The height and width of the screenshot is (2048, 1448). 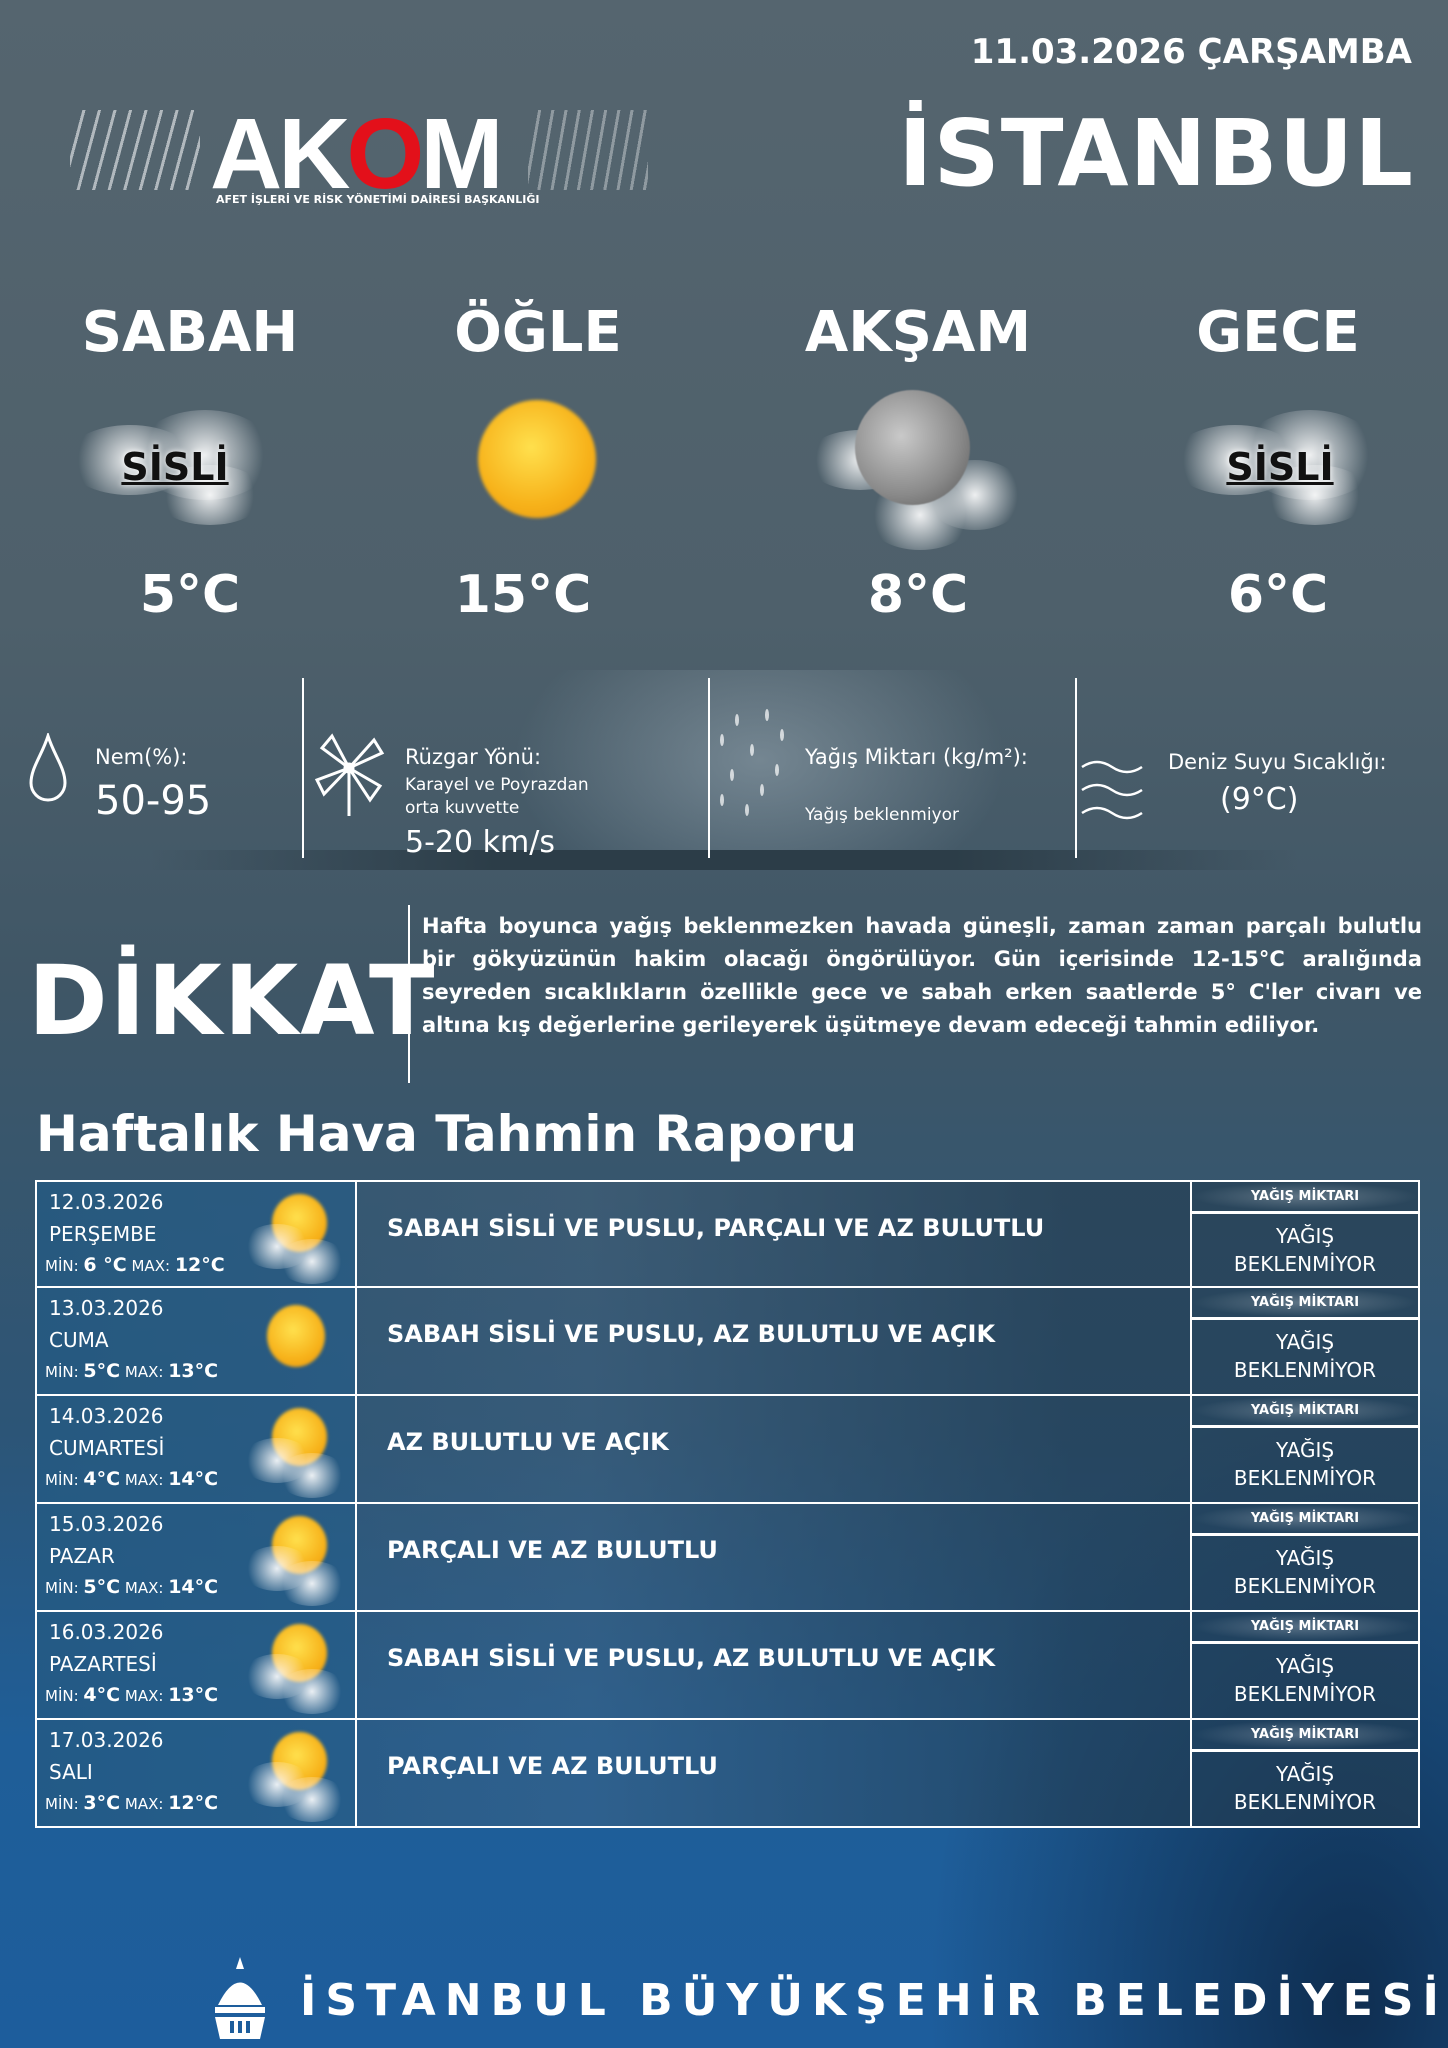 What do you see at coordinates (497, 785) in the screenshot?
I see `wind-desc-1: Karayel ve Poyrazdan` at bounding box center [497, 785].